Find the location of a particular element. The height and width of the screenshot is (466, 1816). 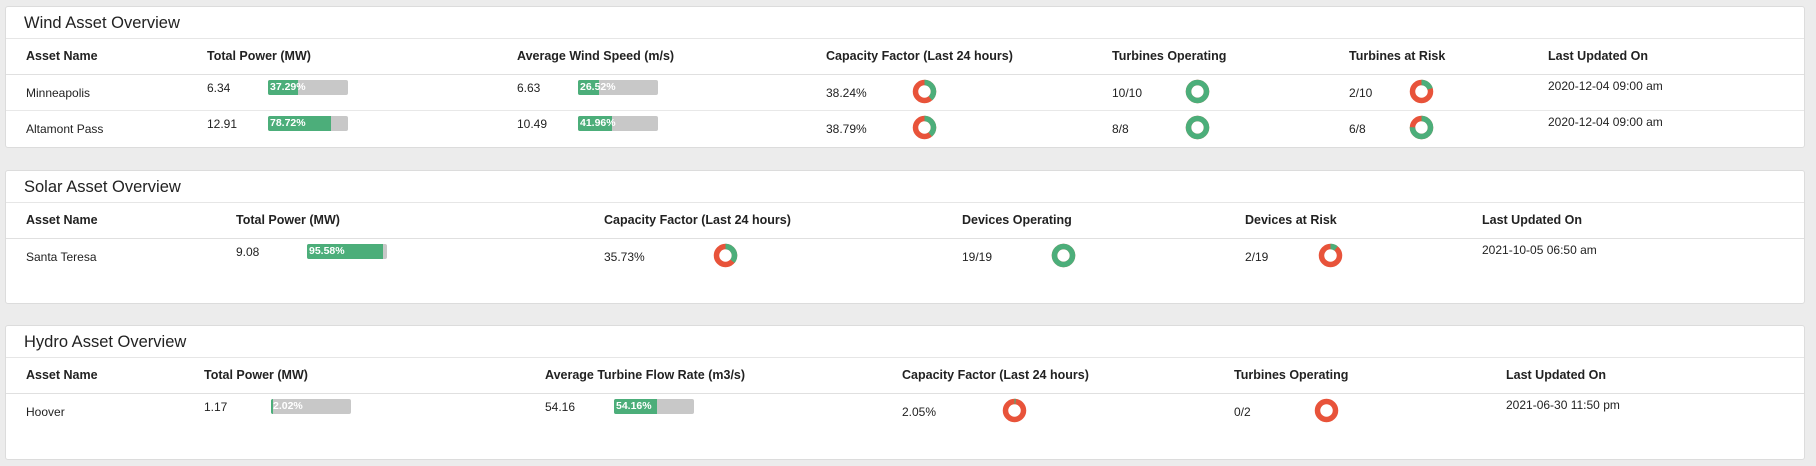

total-power: 6.34 is located at coordinates (219, 88).